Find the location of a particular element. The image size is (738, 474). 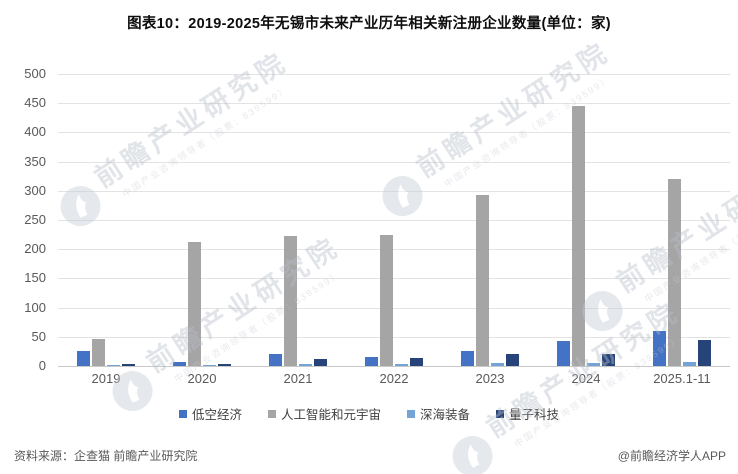

bar-量子科技-2023 is located at coordinates (512, 359).